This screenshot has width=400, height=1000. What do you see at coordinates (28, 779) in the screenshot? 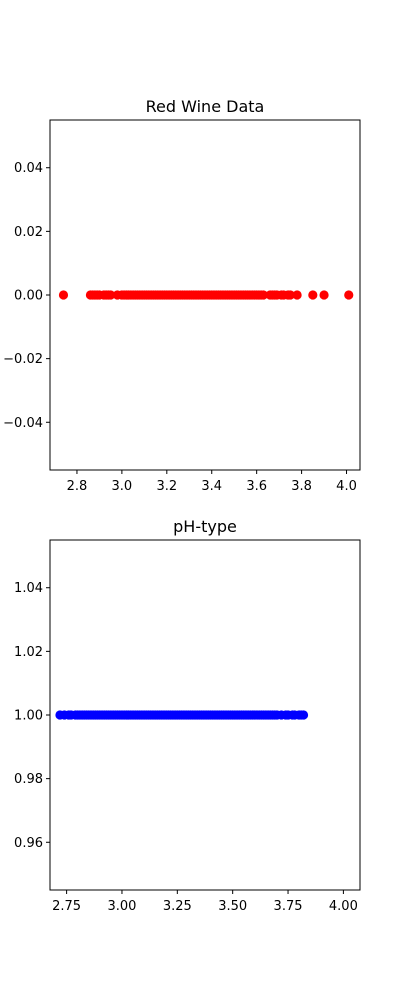
I see `y-tick-label-ph-type: 0.98` at bounding box center [28, 779].